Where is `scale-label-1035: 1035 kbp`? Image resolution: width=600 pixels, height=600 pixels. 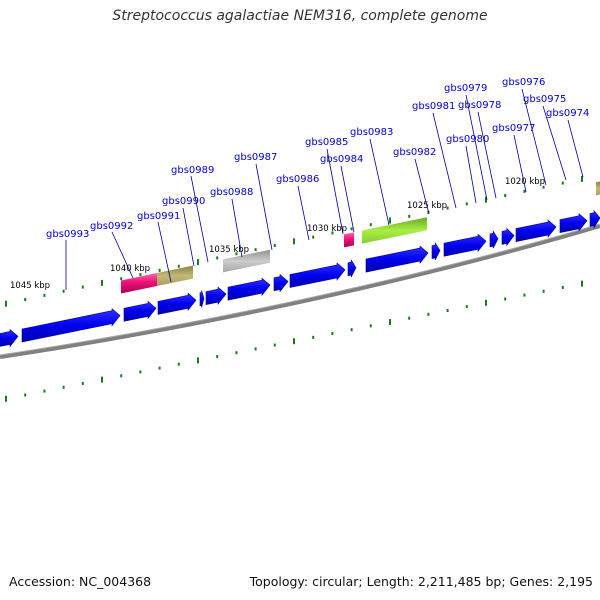
scale-label-1035: 1035 kbp is located at coordinates (229, 250).